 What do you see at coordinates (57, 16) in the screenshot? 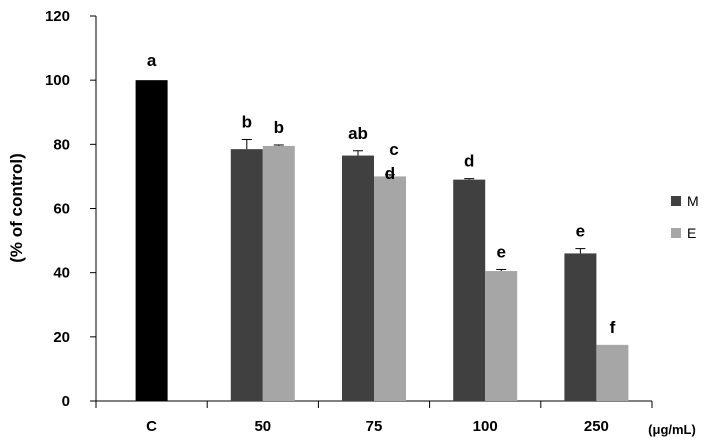
I see `y-tick-label: 120` at bounding box center [57, 16].